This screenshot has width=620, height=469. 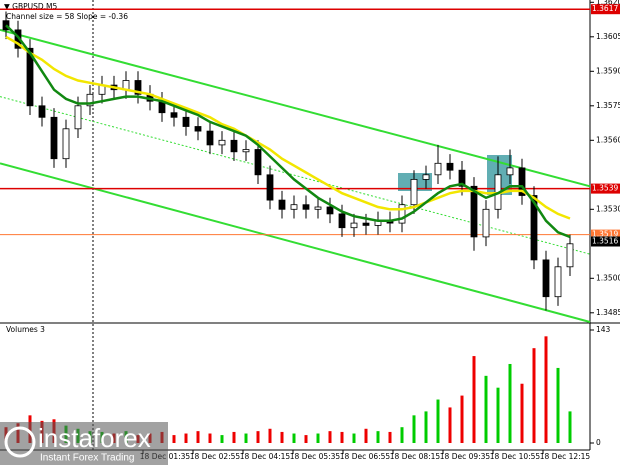 I want to click on level-label: 1.3516, so click(x=605, y=241).